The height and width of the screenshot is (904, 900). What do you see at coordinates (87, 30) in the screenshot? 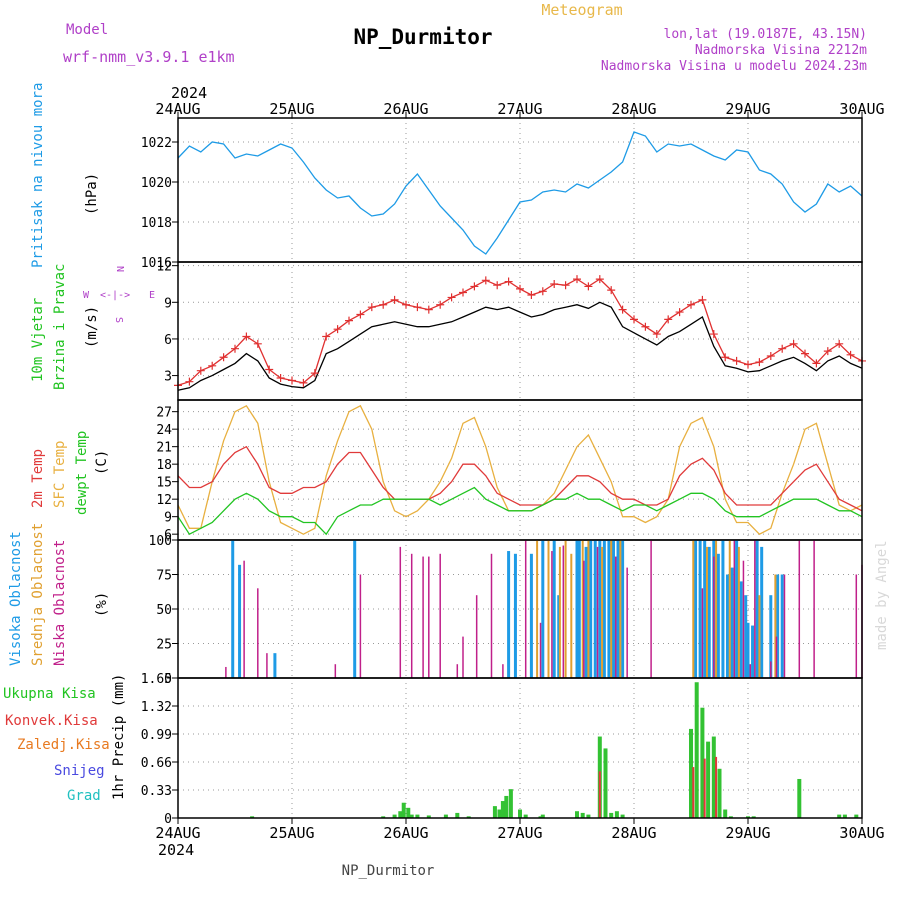
I see `model-label: Model` at bounding box center [87, 30].